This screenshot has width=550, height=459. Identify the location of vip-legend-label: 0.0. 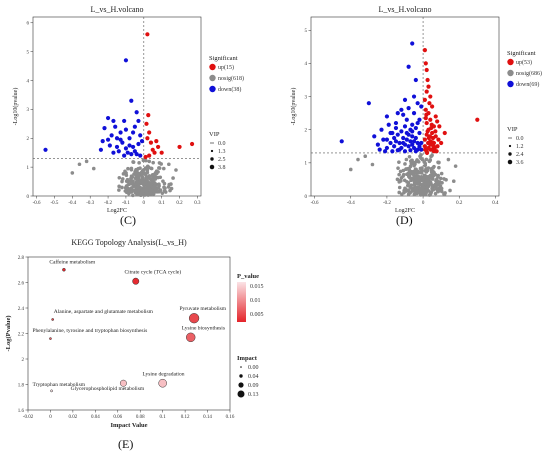
(520, 139).